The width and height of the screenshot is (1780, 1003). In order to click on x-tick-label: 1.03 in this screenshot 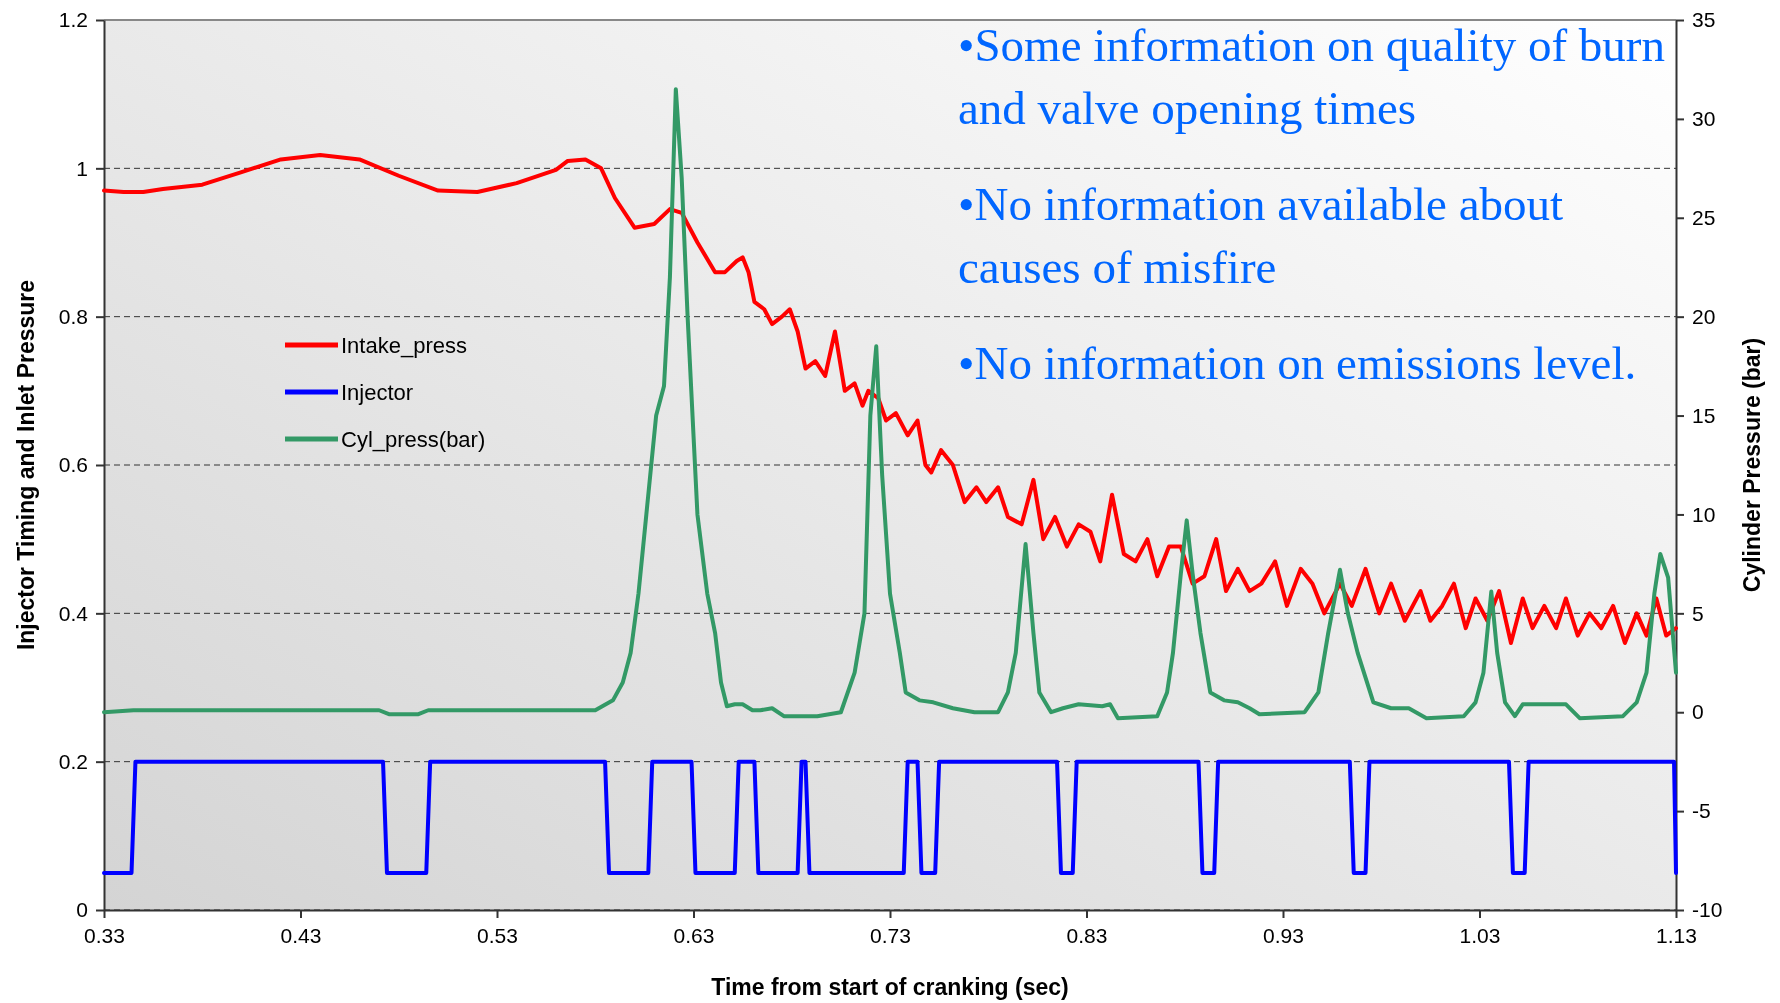, I will do `click(1480, 935)`.